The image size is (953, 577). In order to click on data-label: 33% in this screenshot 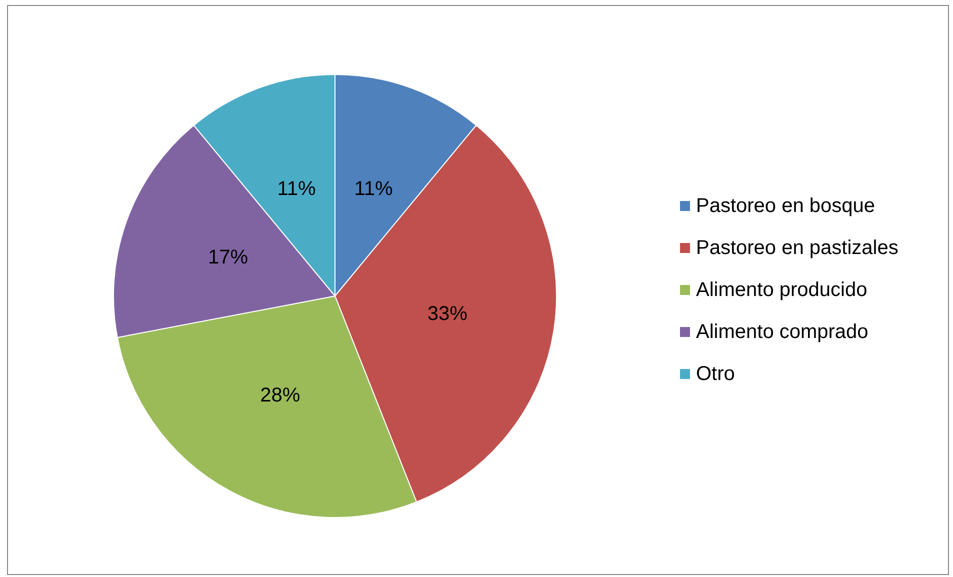, I will do `click(447, 313)`.